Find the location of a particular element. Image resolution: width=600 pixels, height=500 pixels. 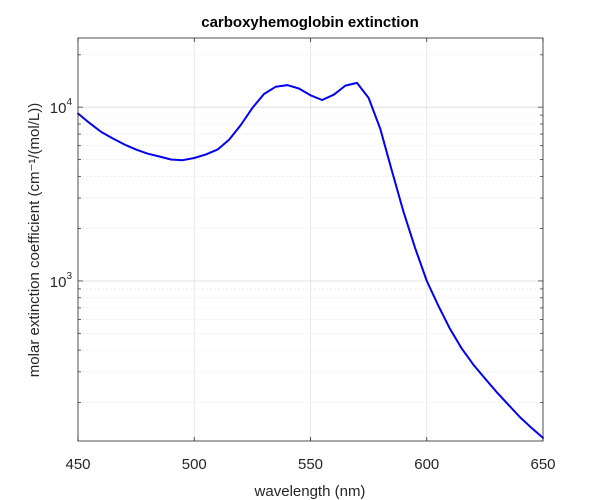

x-axis-label: wavelength (nm) is located at coordinates (310, 491).